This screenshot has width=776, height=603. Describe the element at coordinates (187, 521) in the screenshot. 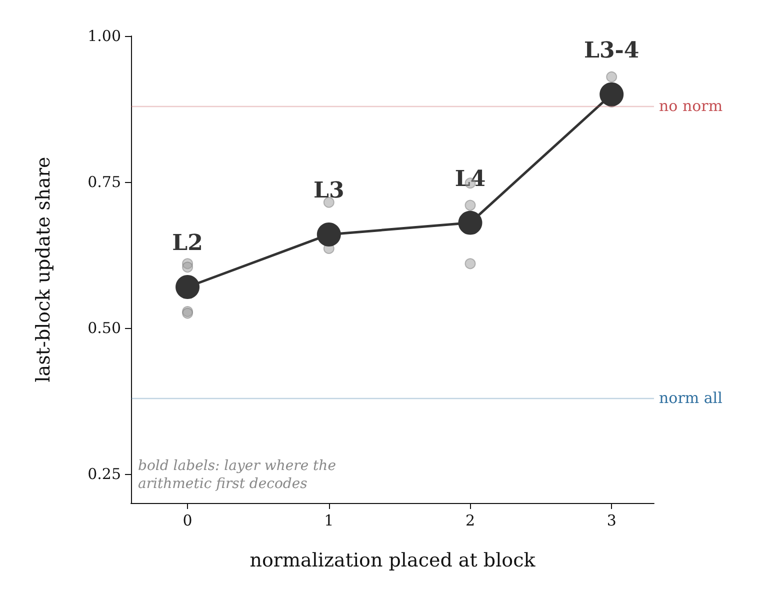

I see `x-tick-label: 0` at that location.